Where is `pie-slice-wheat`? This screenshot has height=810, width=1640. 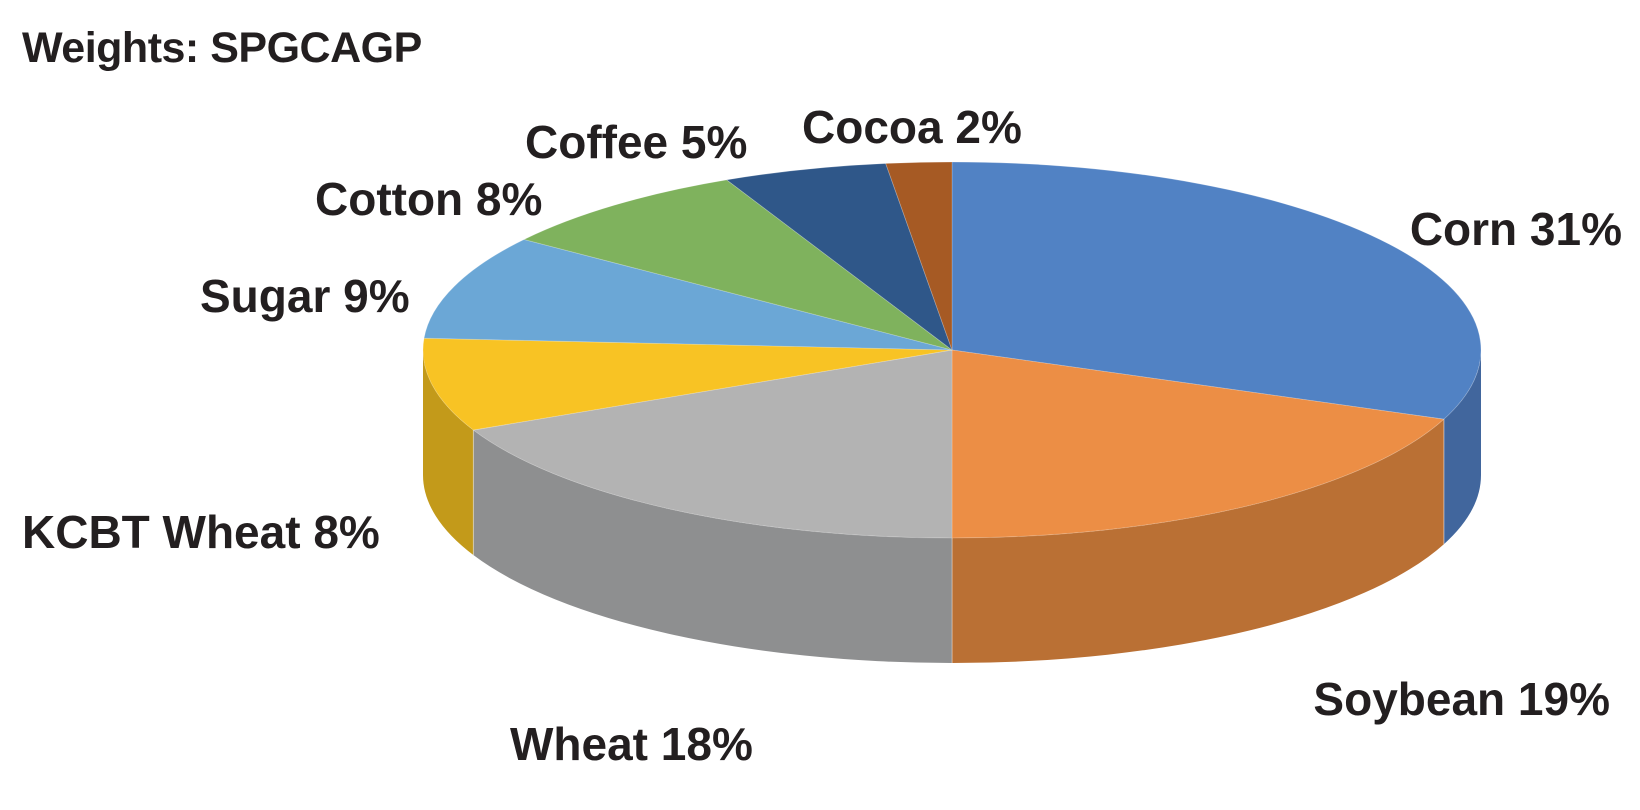 pie-slice-wheat is located at coordinates (712, 444).